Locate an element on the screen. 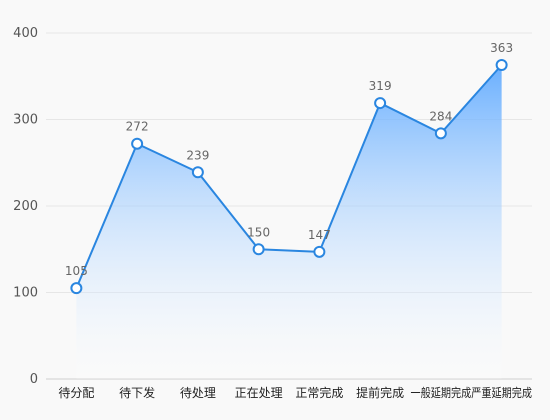 The height and width of the screenshot is (420, 550). y-tick-label: 100 is located at coordinates (25, 293).